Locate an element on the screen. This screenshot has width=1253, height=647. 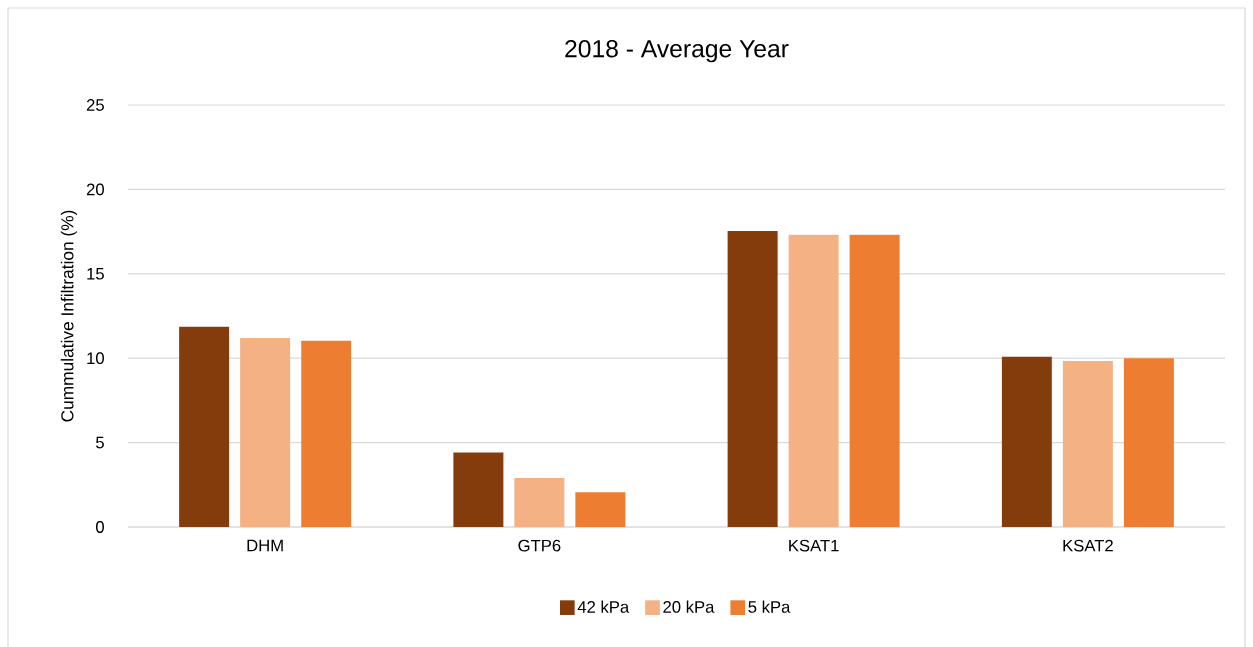
y-tick-label: 5 is located at coordinates (100, 442).